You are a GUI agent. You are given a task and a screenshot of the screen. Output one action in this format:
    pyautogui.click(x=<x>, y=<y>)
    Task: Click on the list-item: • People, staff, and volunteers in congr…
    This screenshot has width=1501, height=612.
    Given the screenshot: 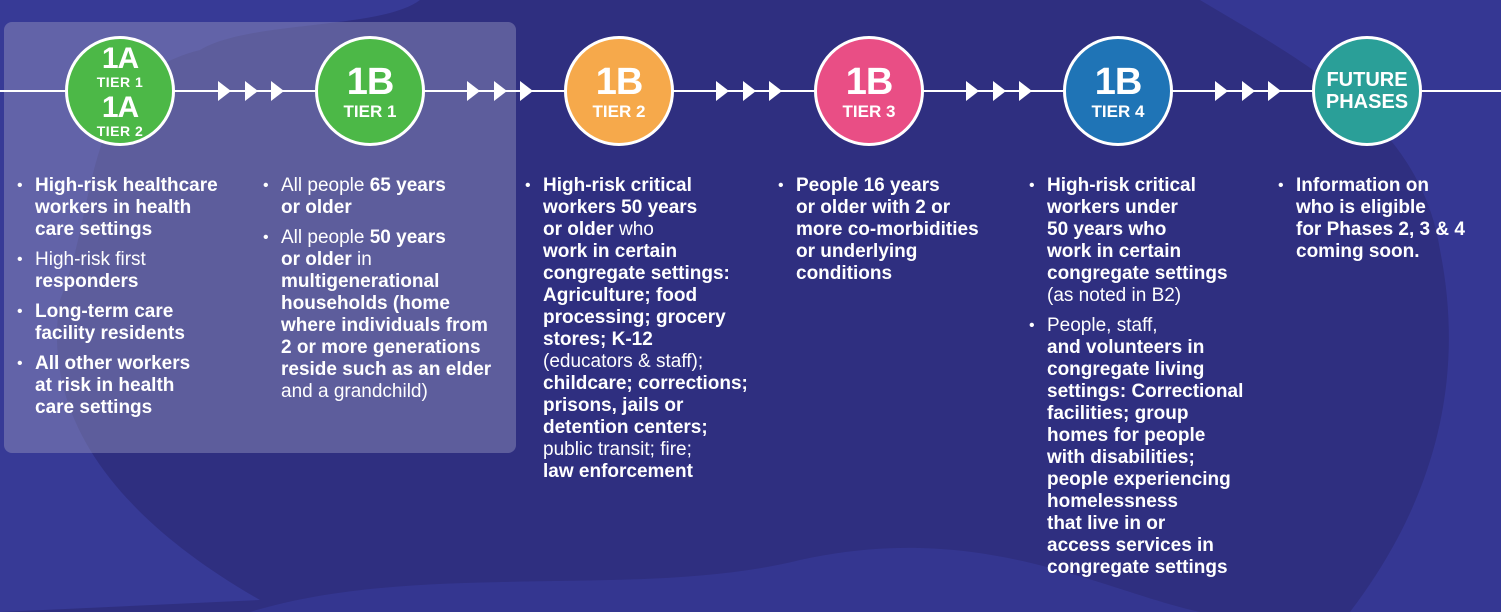 What is the action you would take?
    pyautogui.click(x=1136, y=446)
    